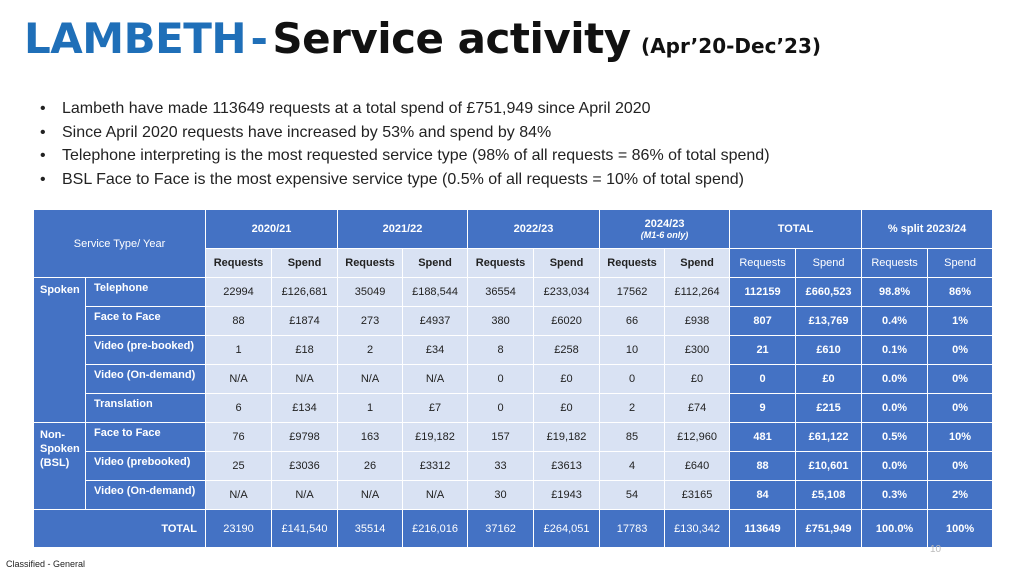 The height and width of the screenshot is (576, 1024). What do you see at coordinates (567, 292) in the screenshot?
I see `cell: £233,034` at bounding box center [567, 292].